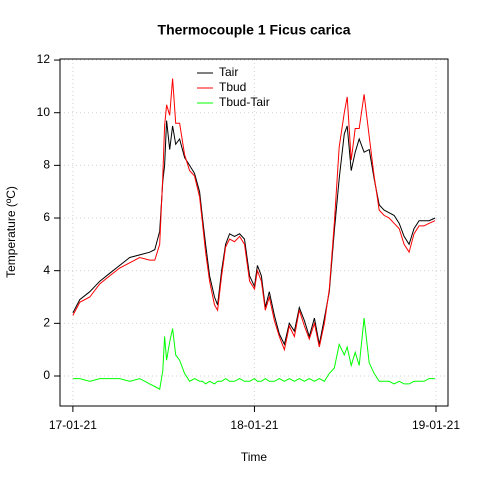 The image size is (480, 485). I want to click on x-tick-label: 17-01-21, so click(73, 425).